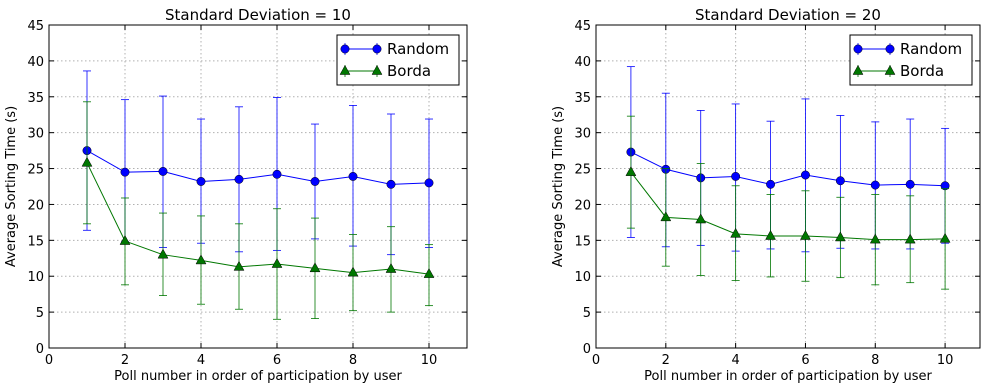  Describe the element at coordinates (35, 26) in the screenshot. I see `y-tick-label: 45` at that location.